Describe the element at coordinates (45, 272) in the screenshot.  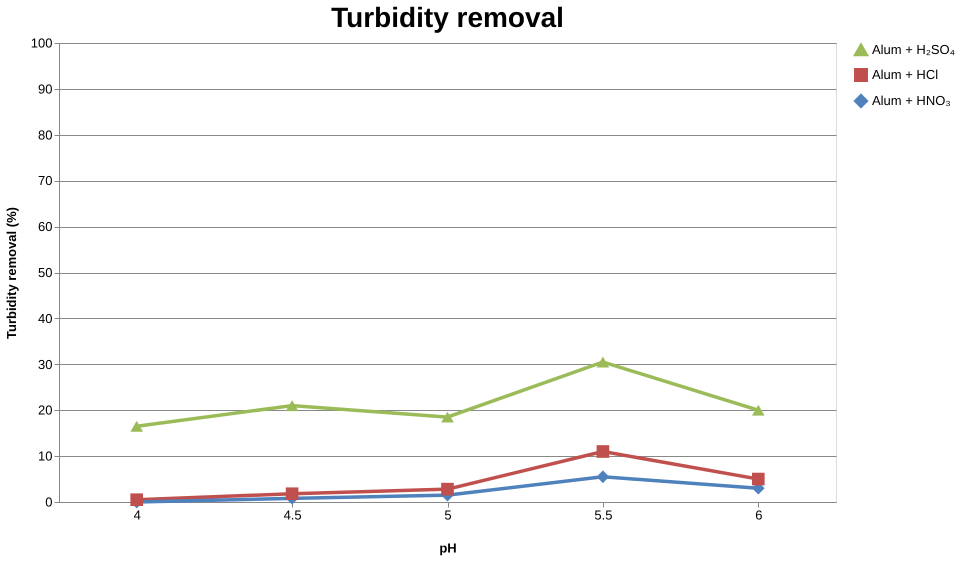
I see `y-tick-label: 50` at that location.